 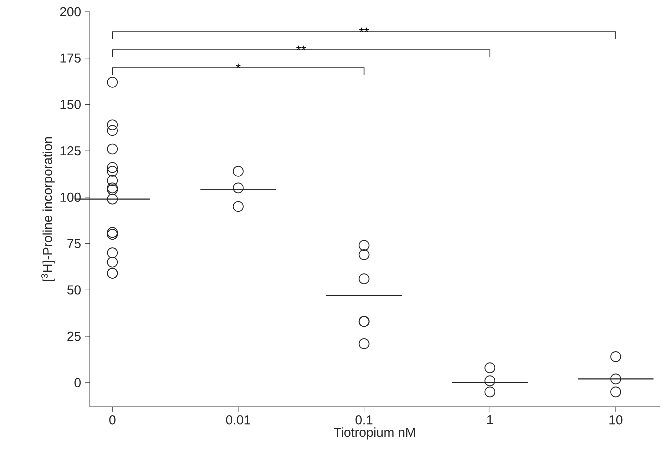 What do you see at coordinates (74, 243) in the screenshot?
I see `y-tick-label: 75` at bounding box center [74, 243].